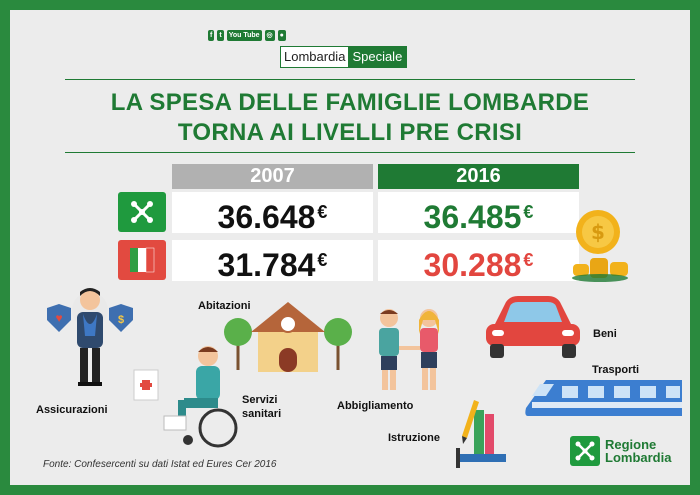  Describe the element at coordinates (269, 35) in the screenshot. I see `instagram-icon: ◎` at that location.